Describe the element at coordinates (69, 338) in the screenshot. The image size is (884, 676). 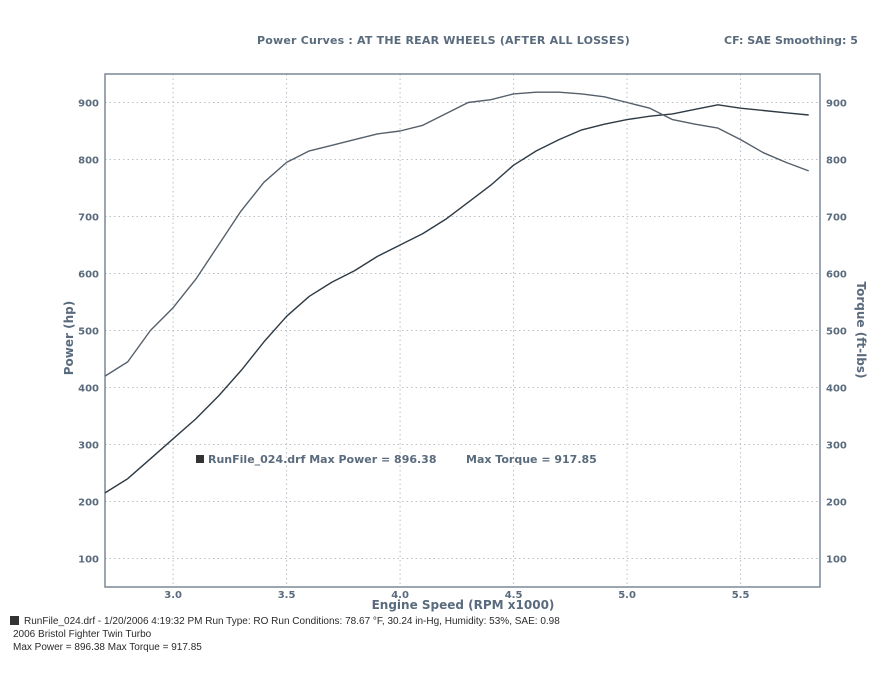
I see `y-axis-label-left: Power (hp)` at that location.